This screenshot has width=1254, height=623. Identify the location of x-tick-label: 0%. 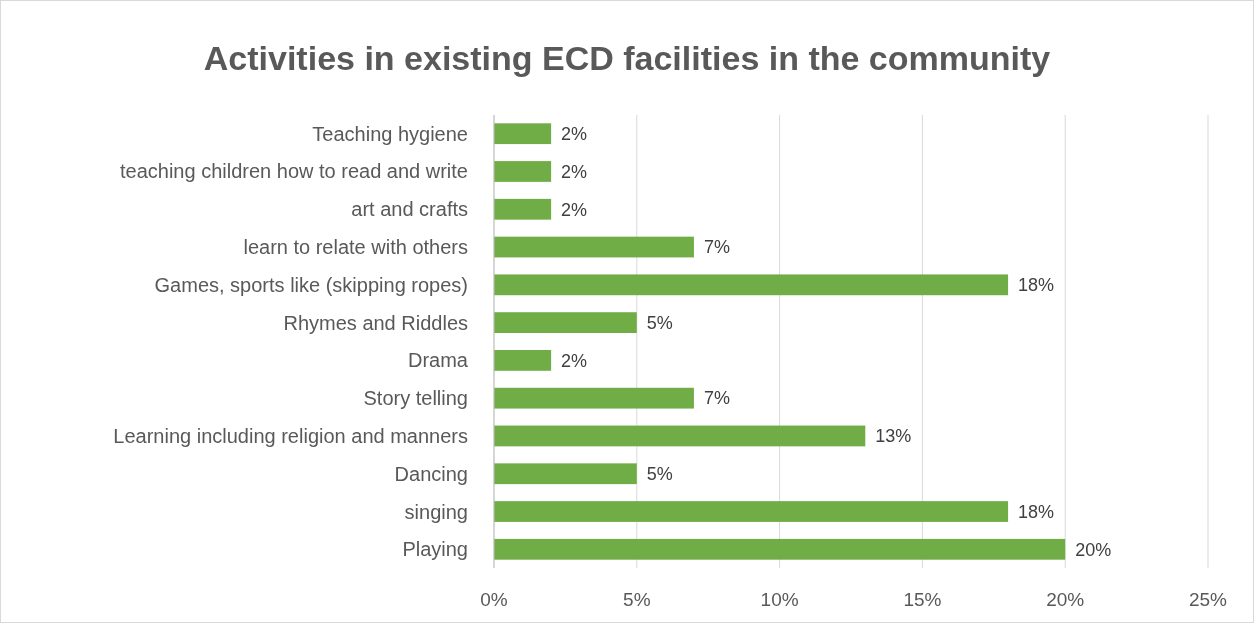
(494, 599).